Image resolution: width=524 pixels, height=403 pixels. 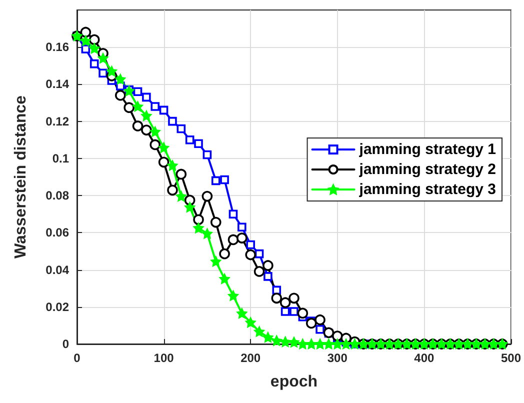 I want to click on x-tick-label: 300, so click(x=337, y=358).